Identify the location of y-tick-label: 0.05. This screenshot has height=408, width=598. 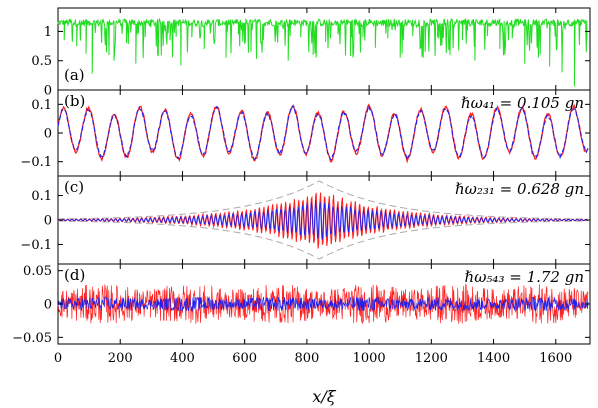
(37, 271).